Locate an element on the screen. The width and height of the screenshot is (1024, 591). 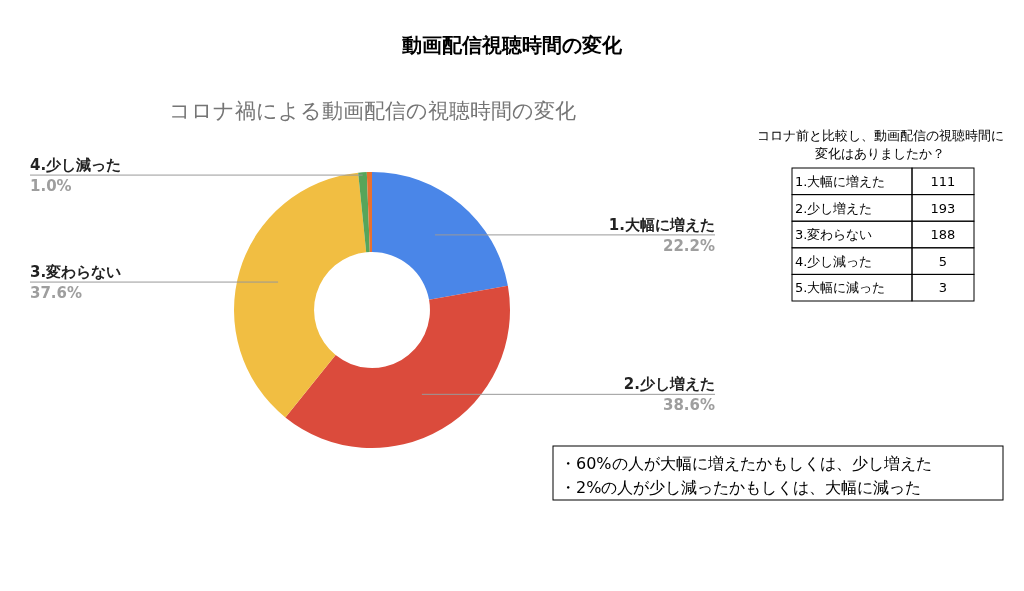
slice-label: 2.少し増えた is located at coordinates (669, 384).